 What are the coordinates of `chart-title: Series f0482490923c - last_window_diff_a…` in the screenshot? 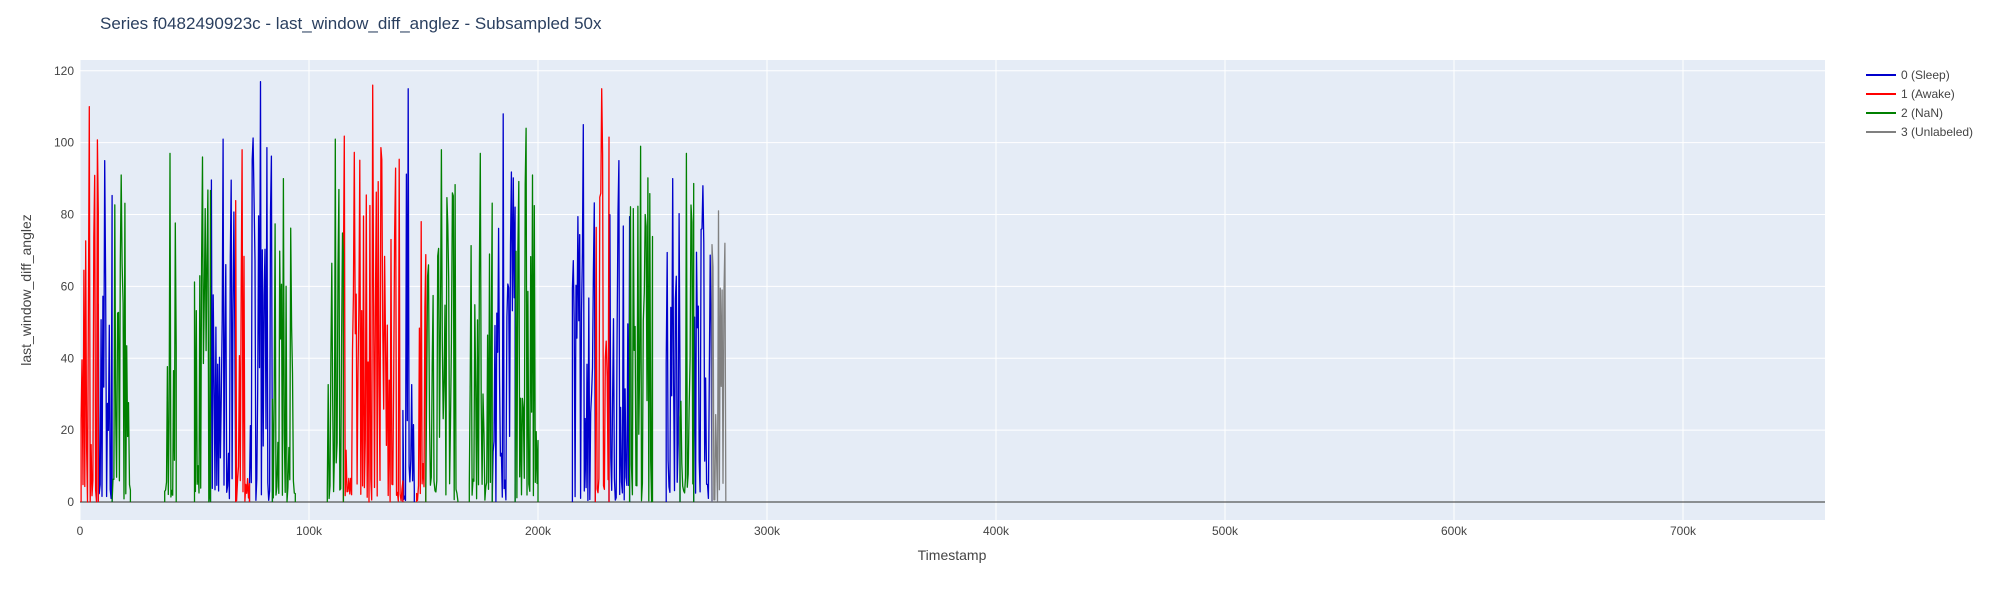 It's located at (351, 23).